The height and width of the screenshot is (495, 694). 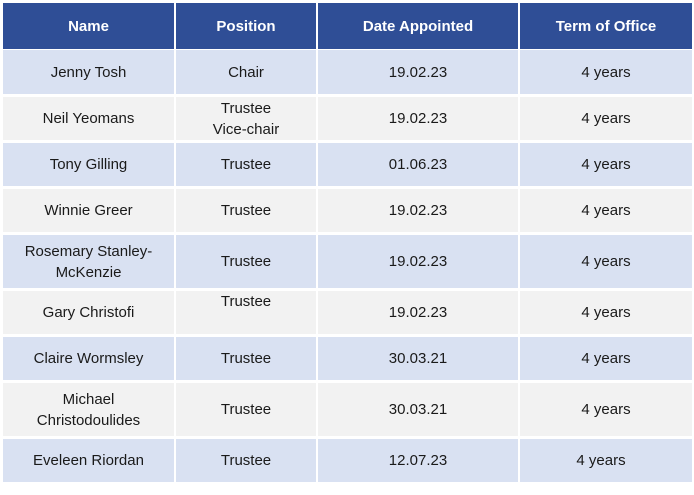 I want to click on cell-name: Winnie Greer, so click(x=88, y=211).